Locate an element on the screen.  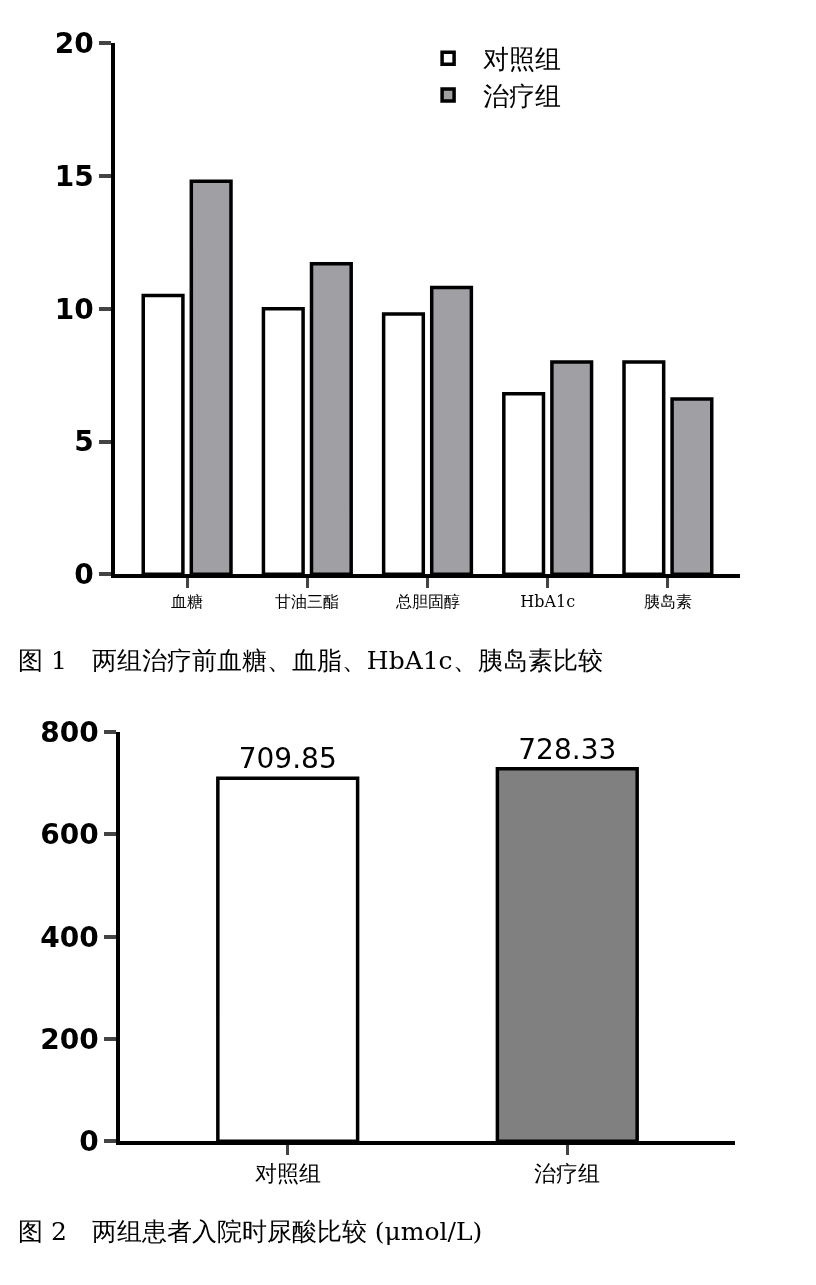
x-tick-label: 总胆固醇 is located at coordinates (427, 602).